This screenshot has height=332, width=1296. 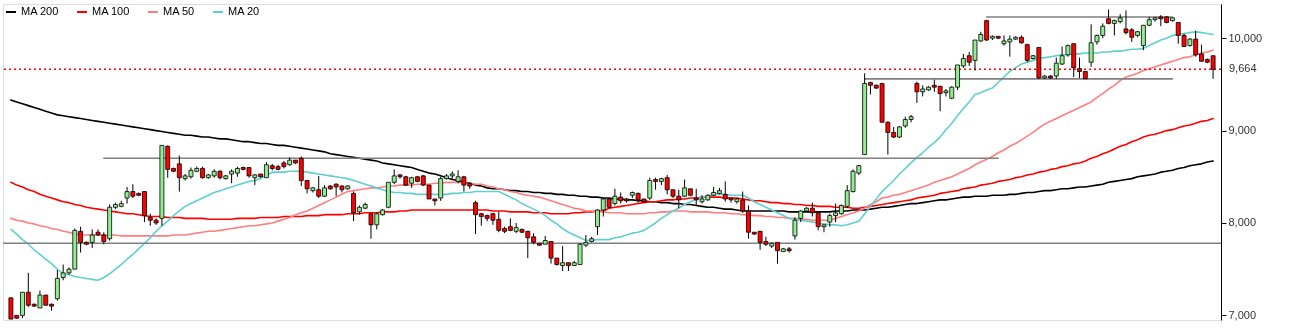 I want to click on legend-label: MA 100, so click(x=111, y=11).